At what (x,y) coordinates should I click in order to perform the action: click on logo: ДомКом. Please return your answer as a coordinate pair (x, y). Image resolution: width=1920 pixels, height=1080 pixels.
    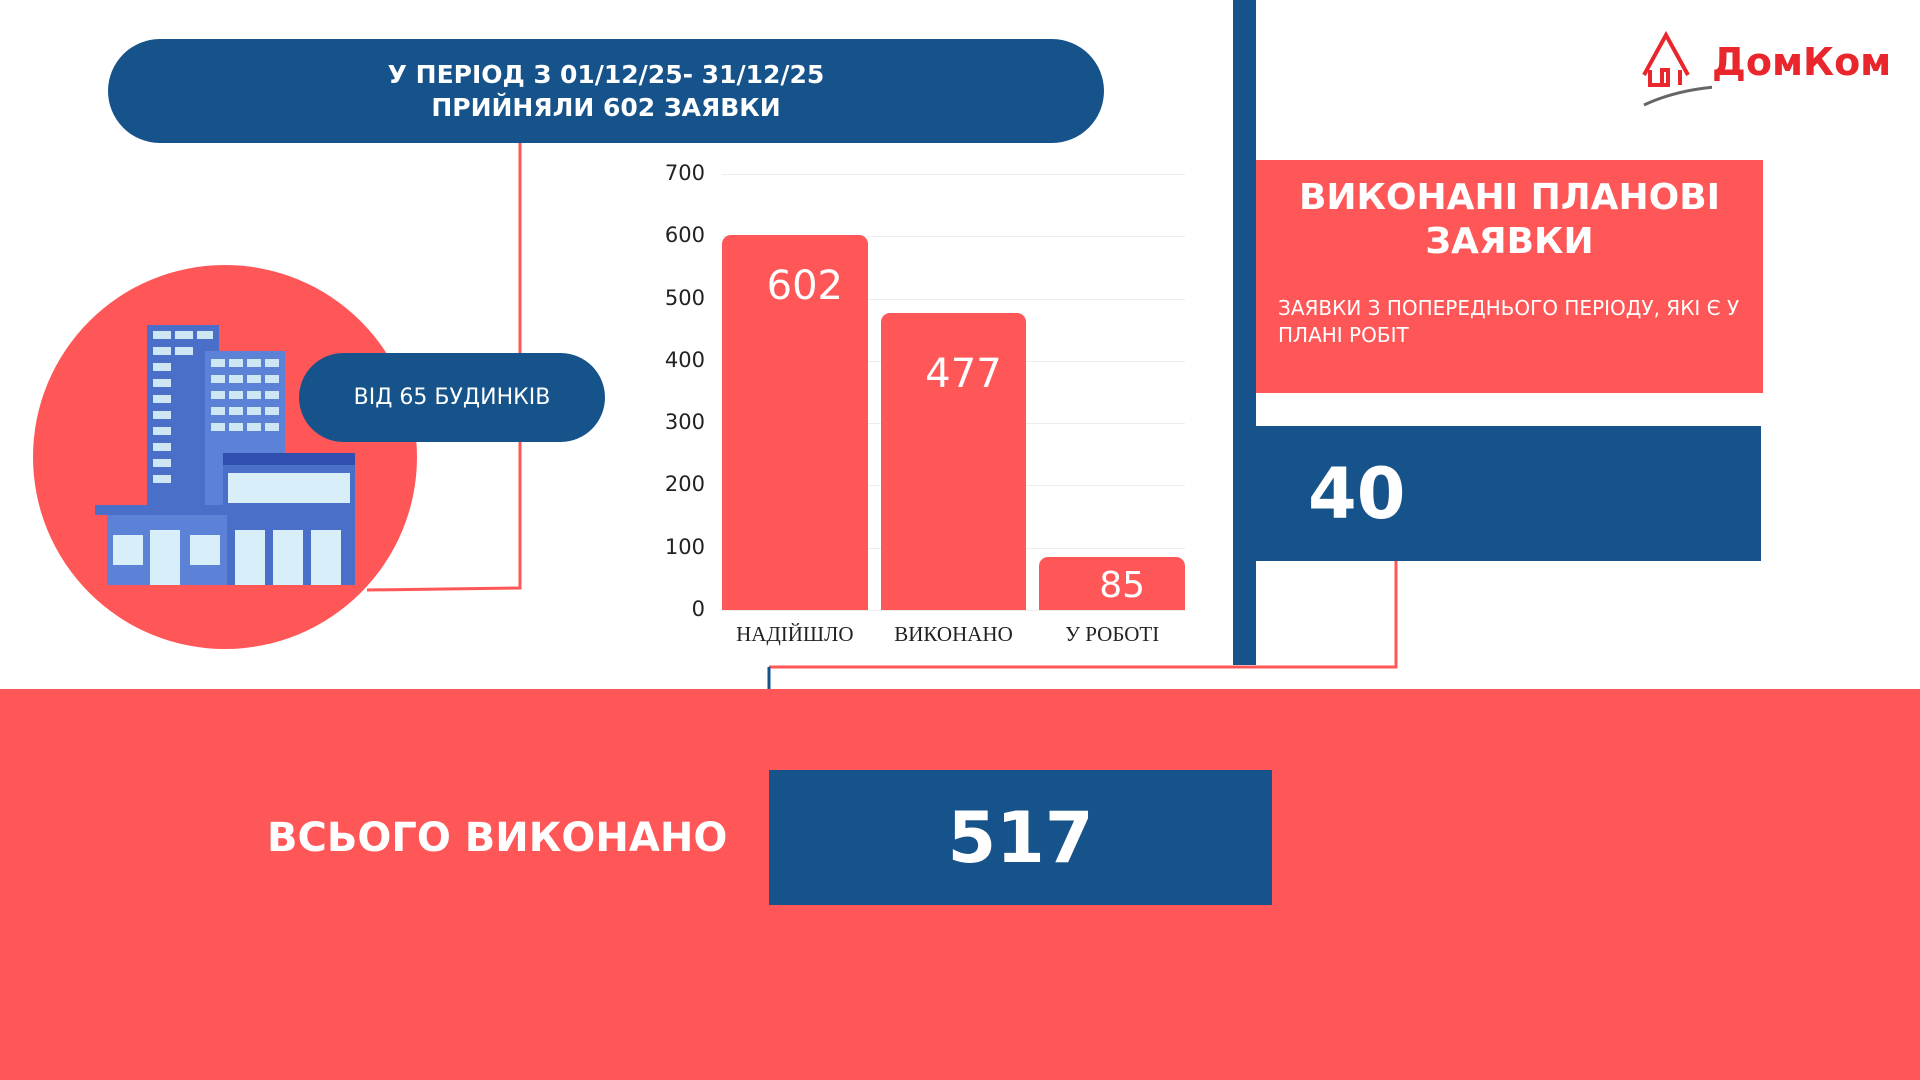
    Looking at the image, I should click on (1766, 70).